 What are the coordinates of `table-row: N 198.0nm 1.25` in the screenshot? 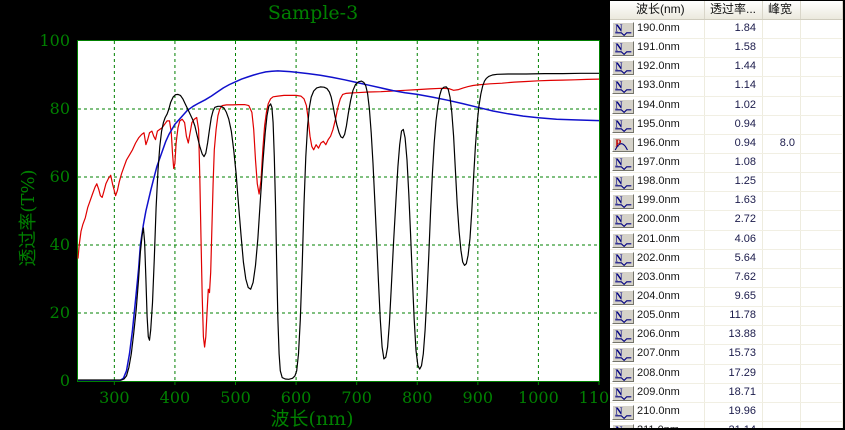 It's located at (726, 183).